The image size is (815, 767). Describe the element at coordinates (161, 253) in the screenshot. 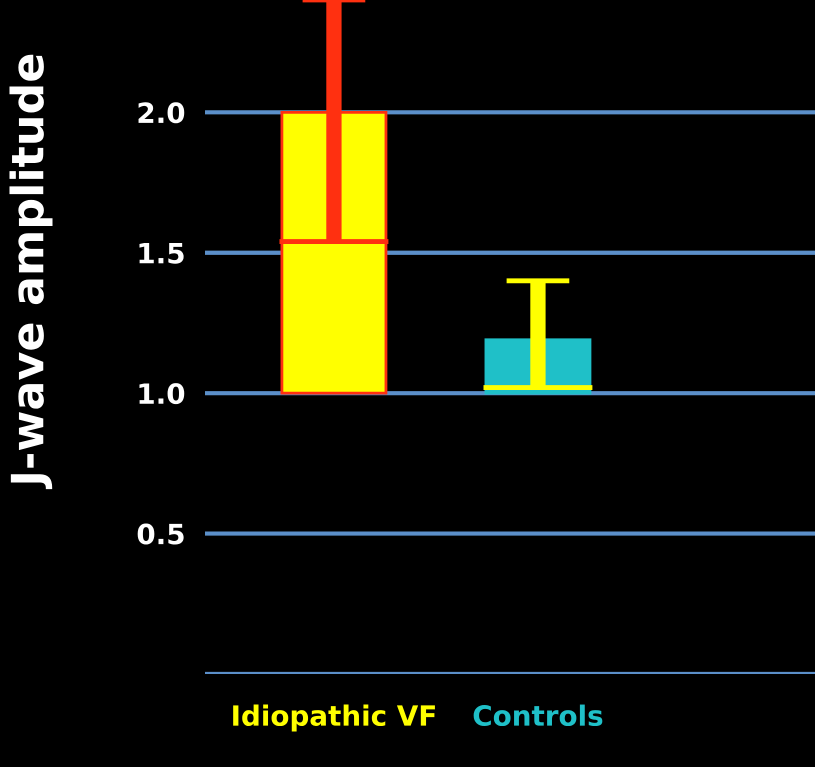

I see `y-tick-label: 1.5` at that location.